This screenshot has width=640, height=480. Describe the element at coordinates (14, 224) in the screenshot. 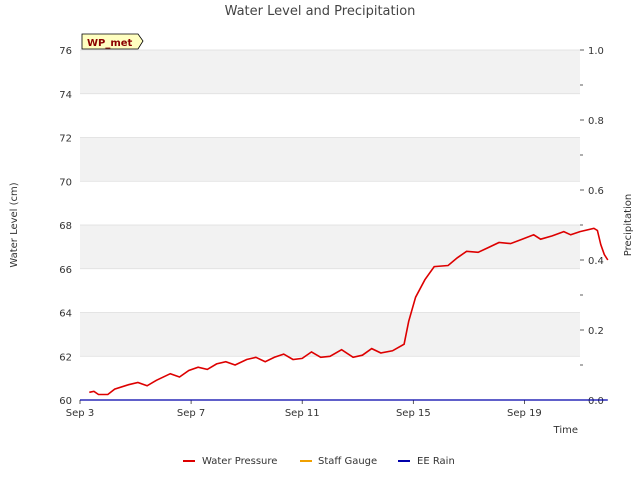

I see `y-axis-label: Water Level (cm)` at that location.